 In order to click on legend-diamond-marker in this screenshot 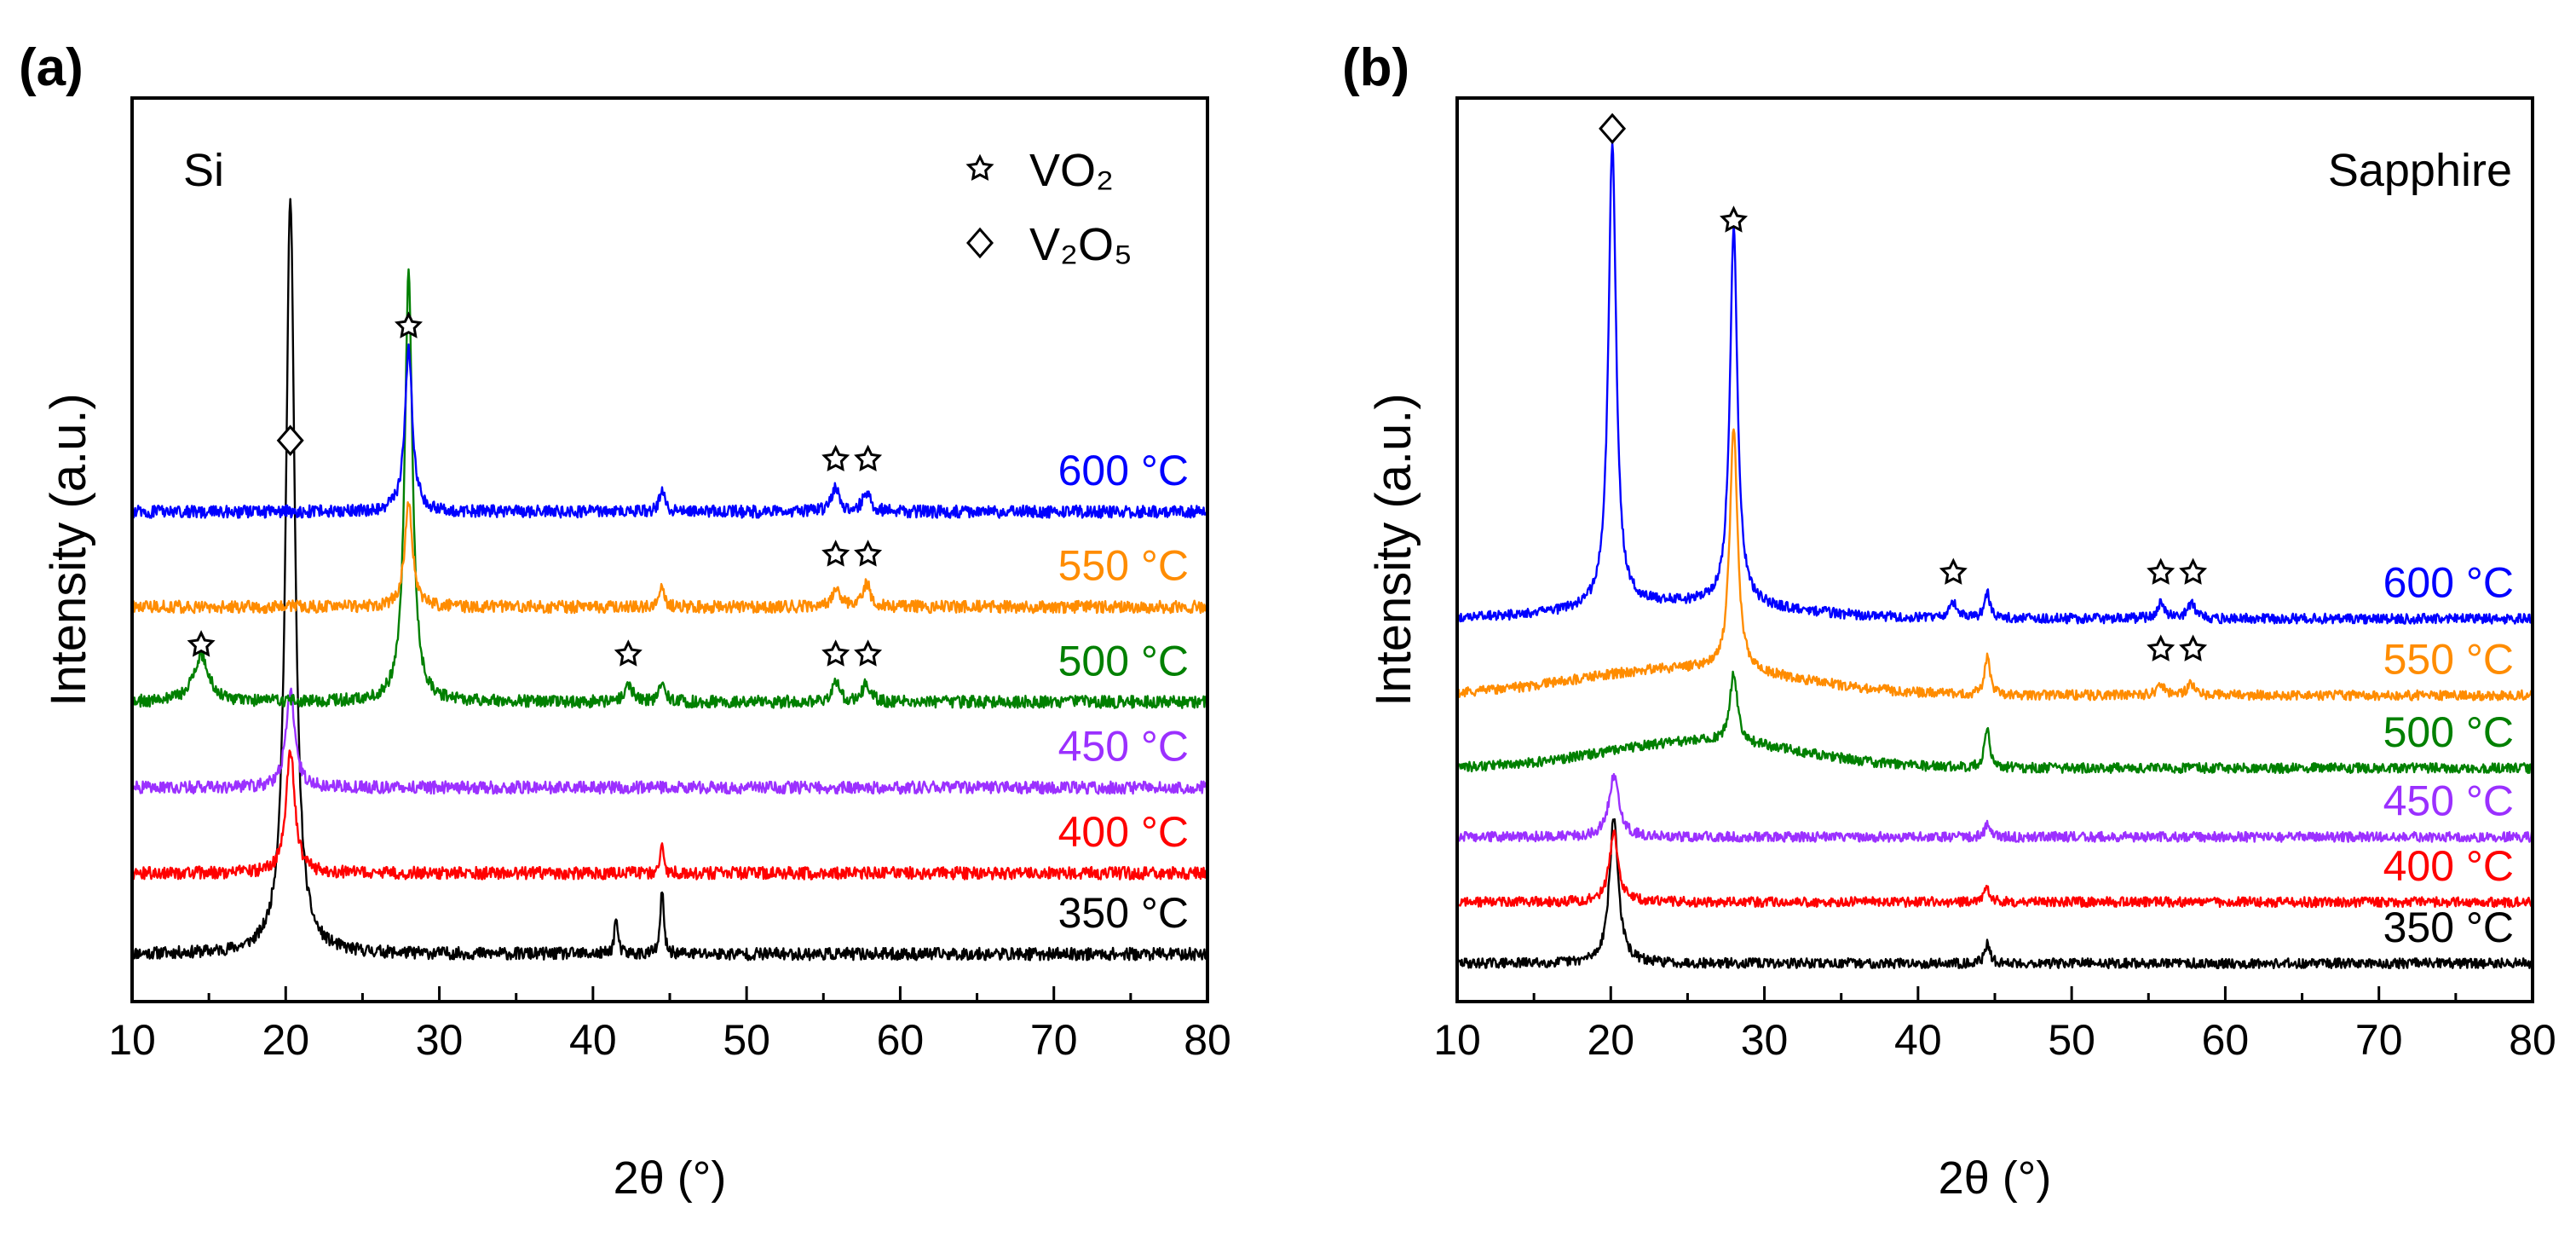, I will do `click(980, 243)`.